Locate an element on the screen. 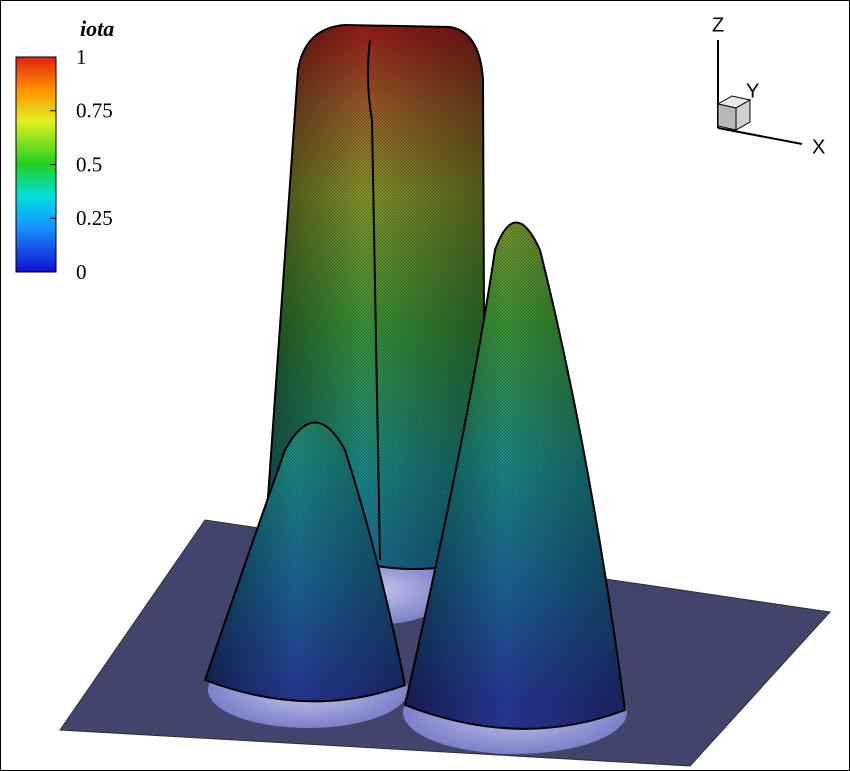 Image resolution: width=850 pixels, height=771 pixels. axis-triad: Z Y X is located at coordinates (768, 86).